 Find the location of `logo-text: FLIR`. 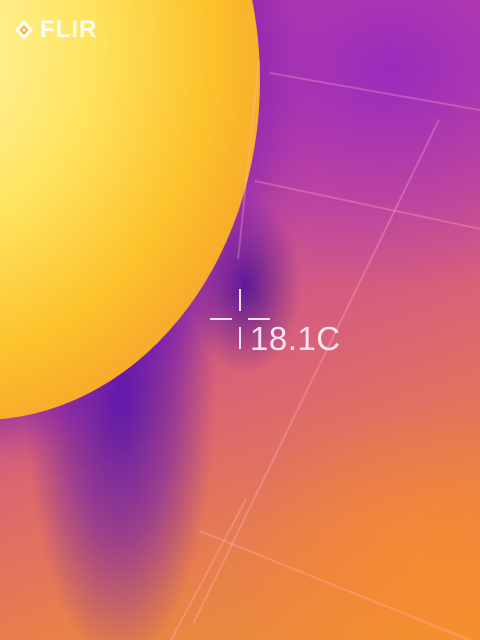

logo-text: FLIR is located at coordinates (69, 29).